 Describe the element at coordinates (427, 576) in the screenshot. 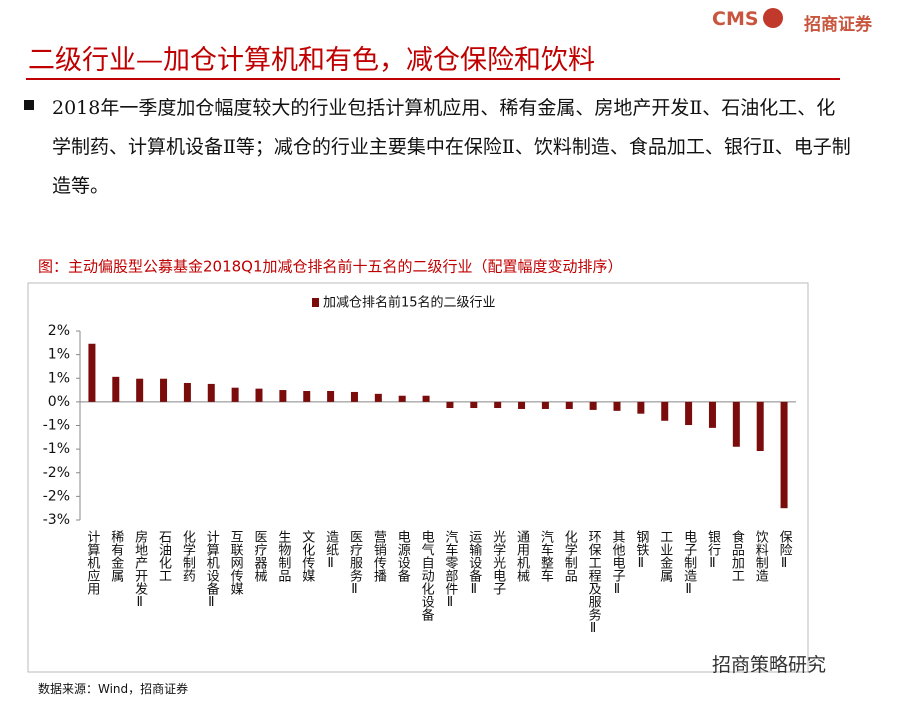

I see `x-tick-label: 电气自动化设备` at that location.